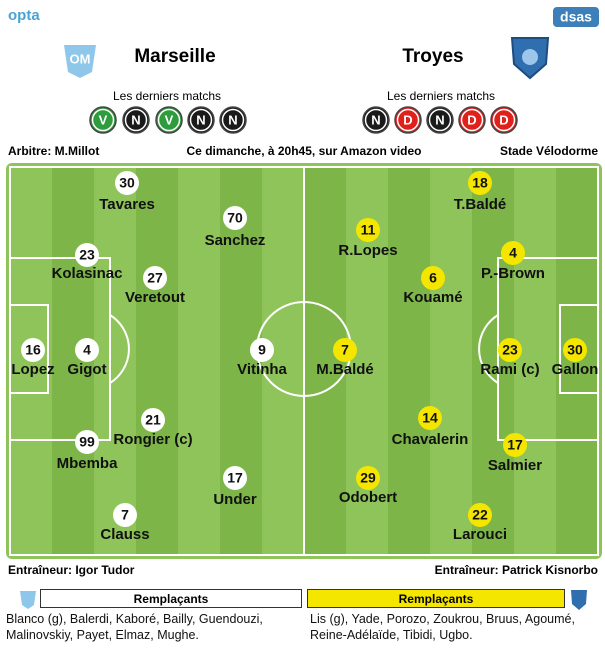  What do you see at coordinates (530, 58) in the screenshot?
I see `away-logo` at bounding box center [530, 58].